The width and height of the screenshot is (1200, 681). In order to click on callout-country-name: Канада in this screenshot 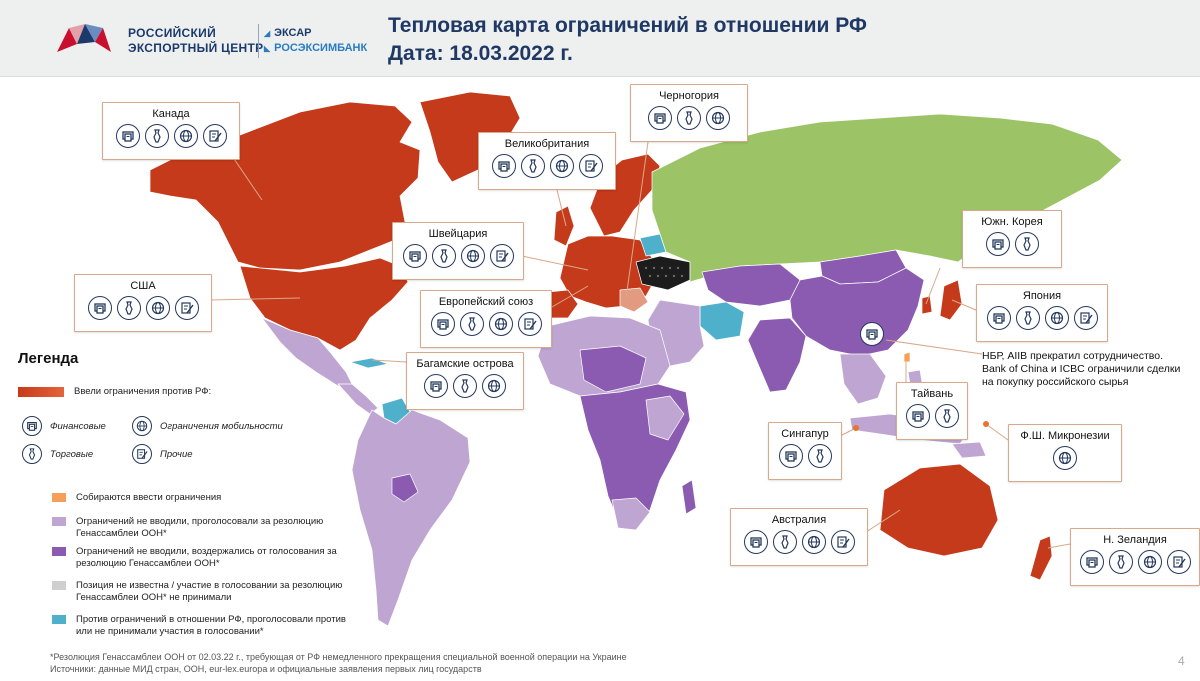, I will do `click(171, 114)`.